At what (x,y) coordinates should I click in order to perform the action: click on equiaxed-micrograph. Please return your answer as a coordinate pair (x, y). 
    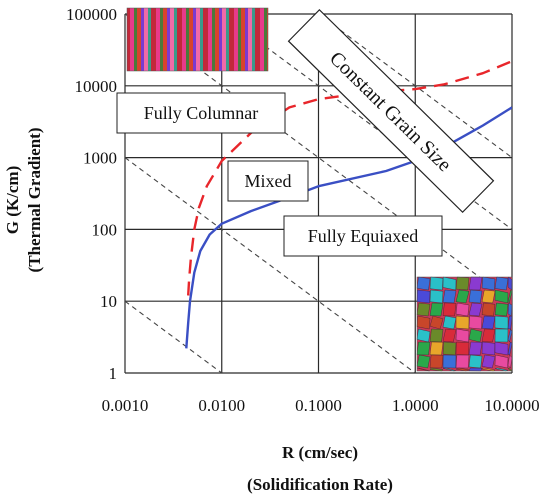
    Looking at the image, I should click on (464, 324).